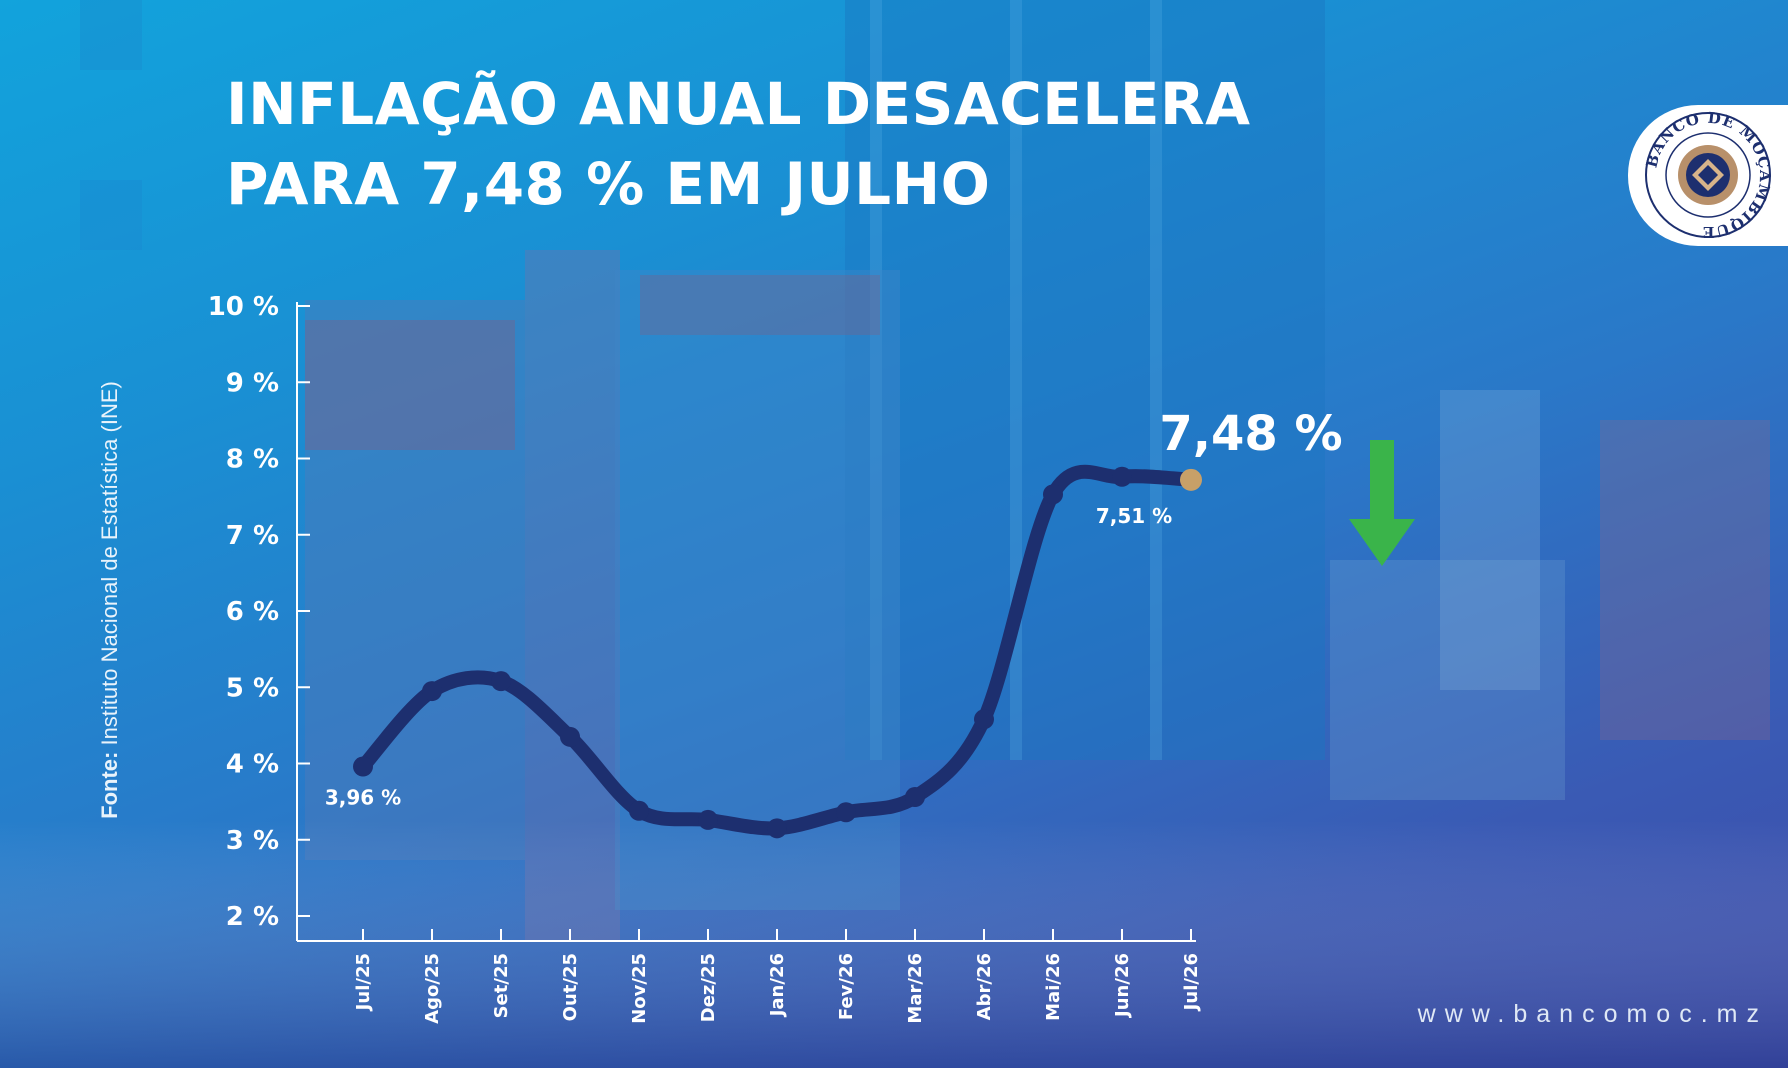 The height and width of the screenshot is (1068, 1788). I want to click on arrow-down-icon, so click(1382, 503).